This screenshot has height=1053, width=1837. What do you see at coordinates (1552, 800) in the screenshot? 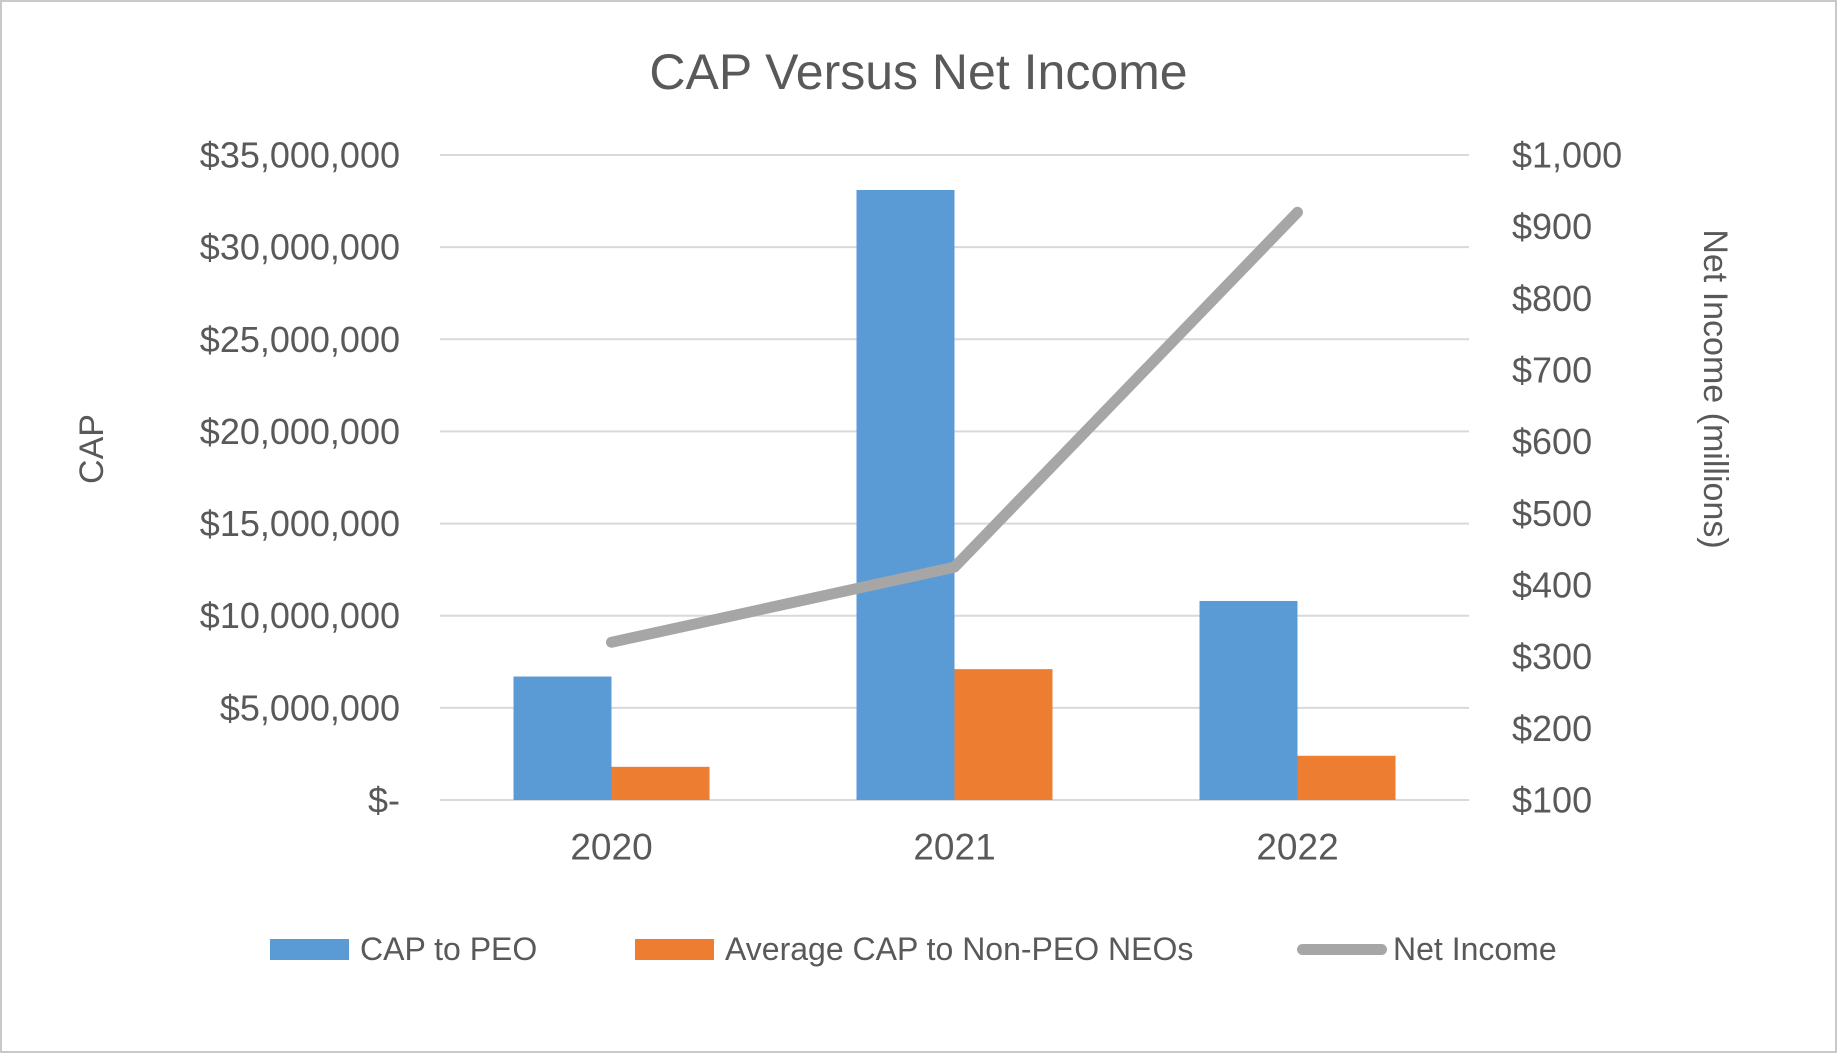
I see `right-axis-tick-label: $100` at bounding box center [1552, 800].